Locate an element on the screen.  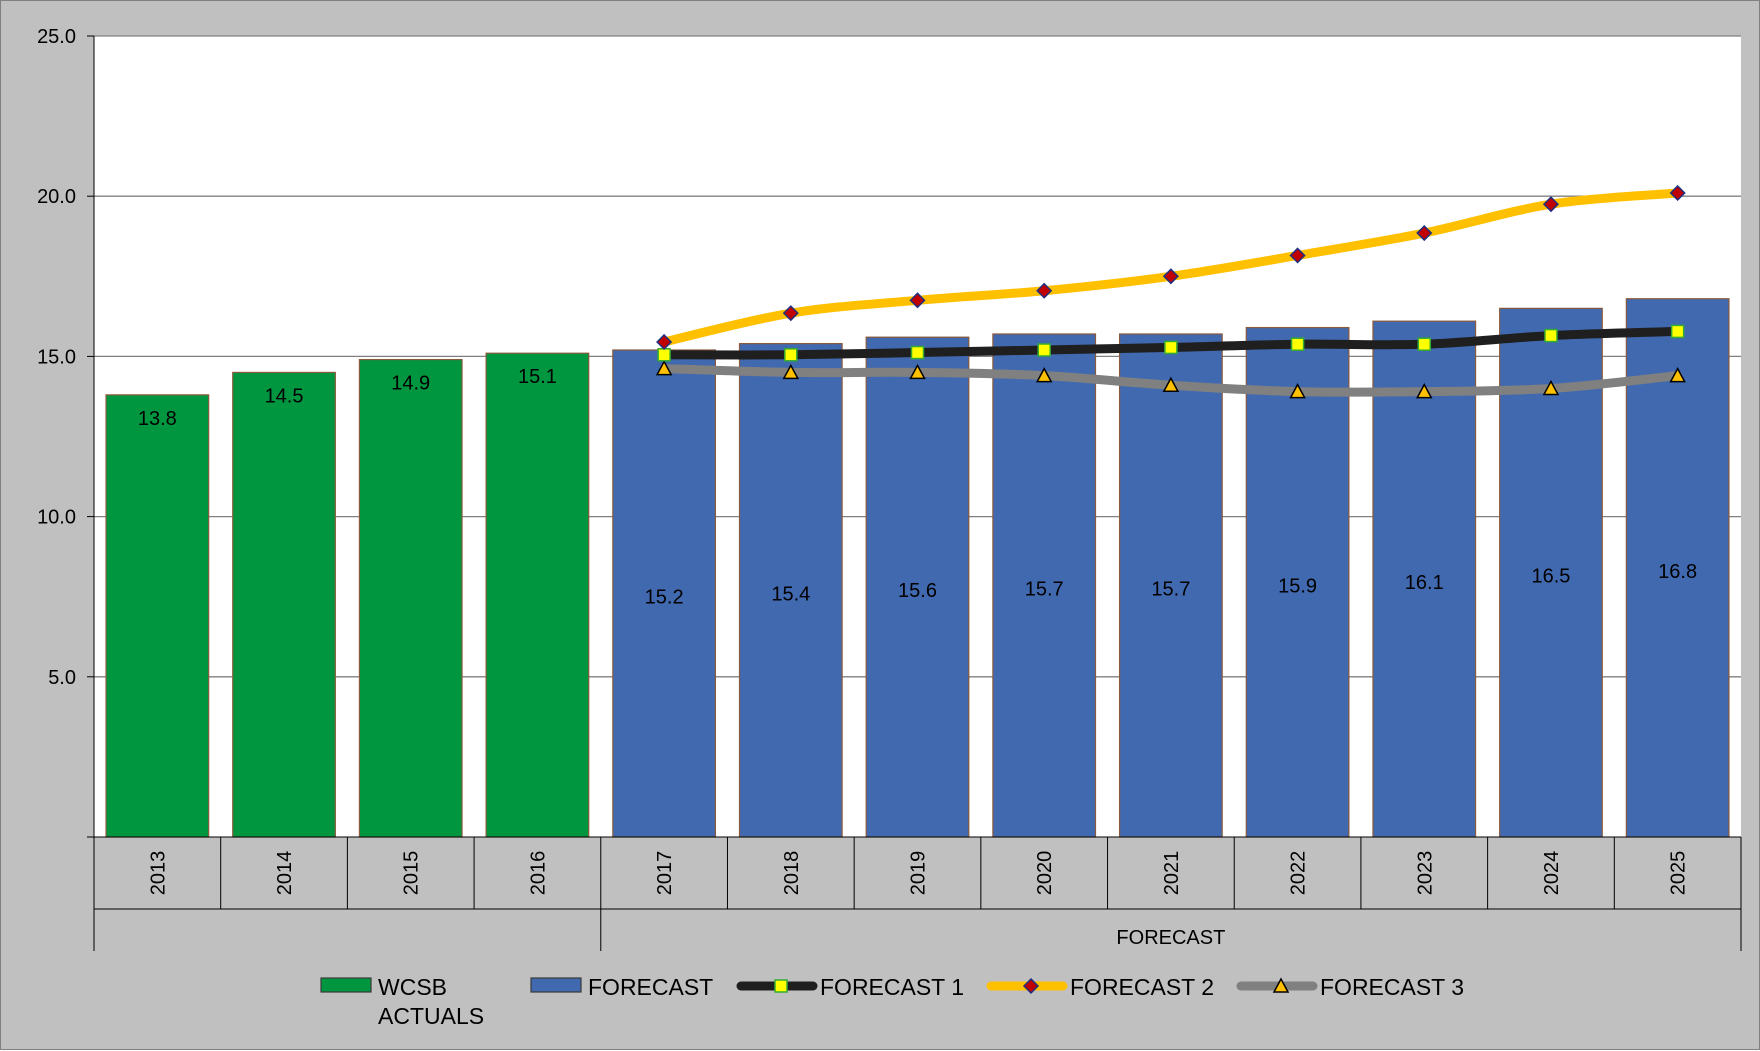
y-tick-label: 5.0 is located at coordinates (62, 678).